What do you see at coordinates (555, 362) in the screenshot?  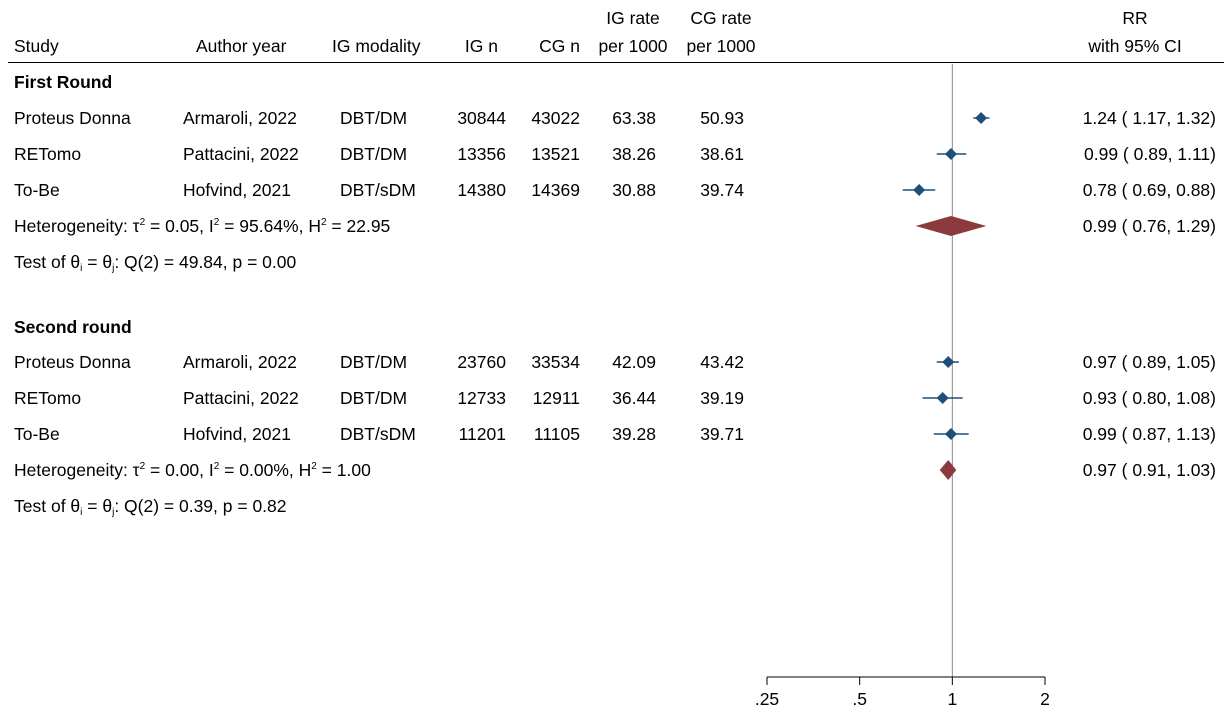 I see `cg-n: 33534` at bounding box center [555, 362].